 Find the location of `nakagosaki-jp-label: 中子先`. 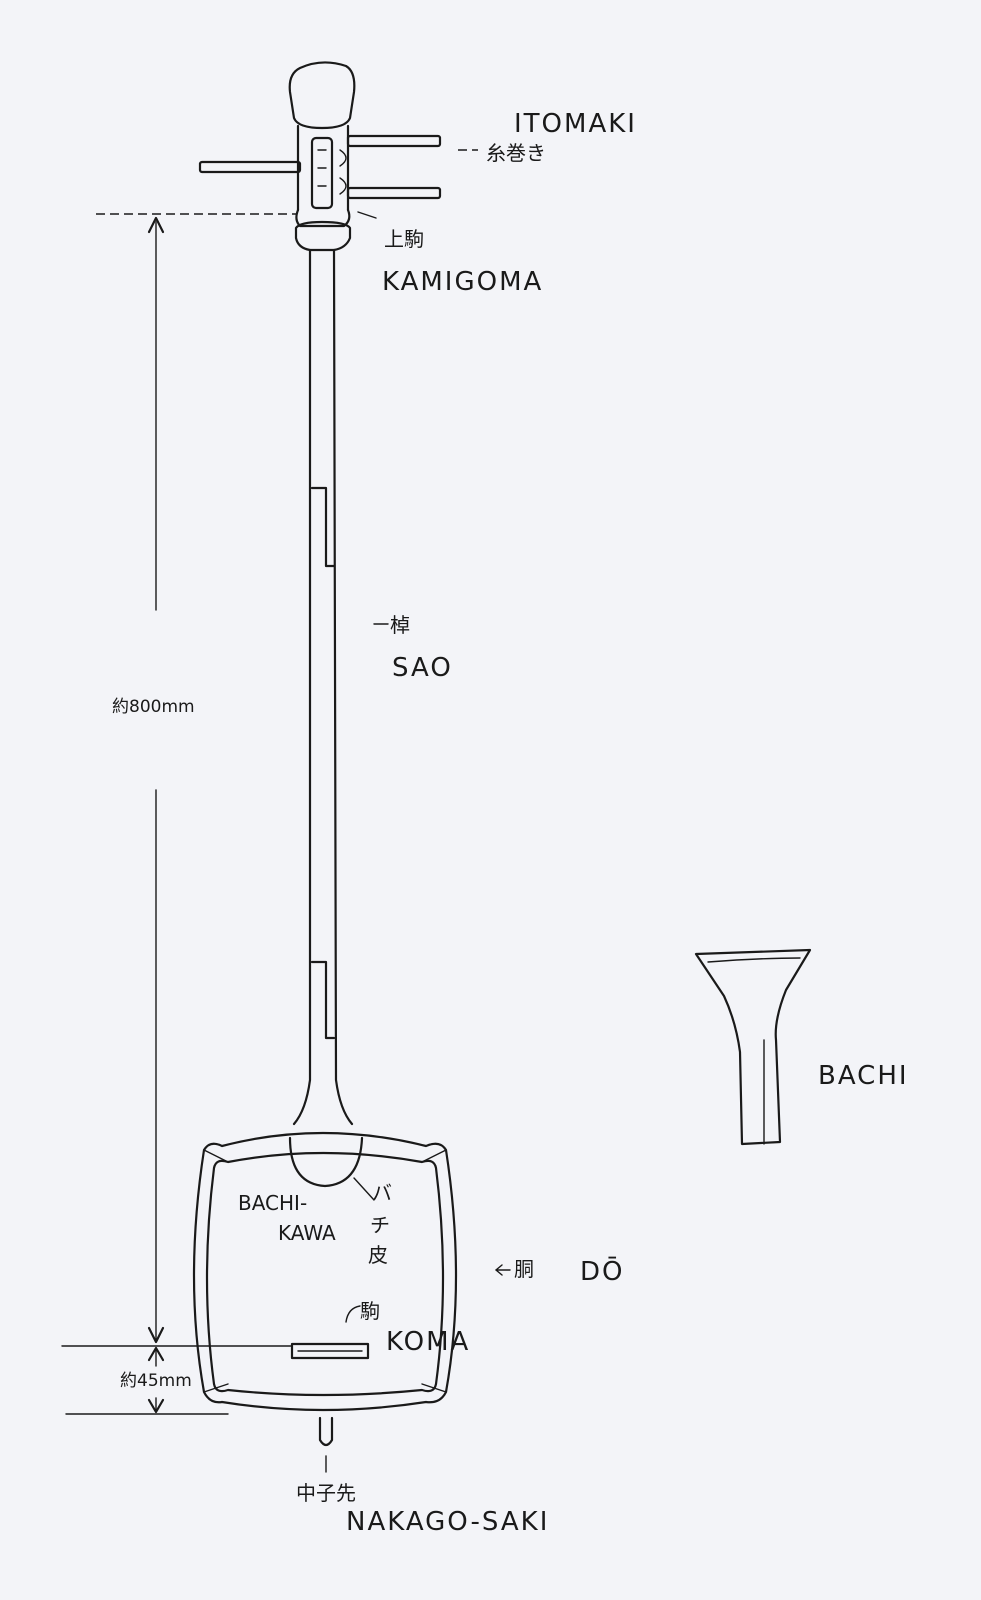

nakagosaki-jp-label: 中子先 is located at coordinates (326, 1493).